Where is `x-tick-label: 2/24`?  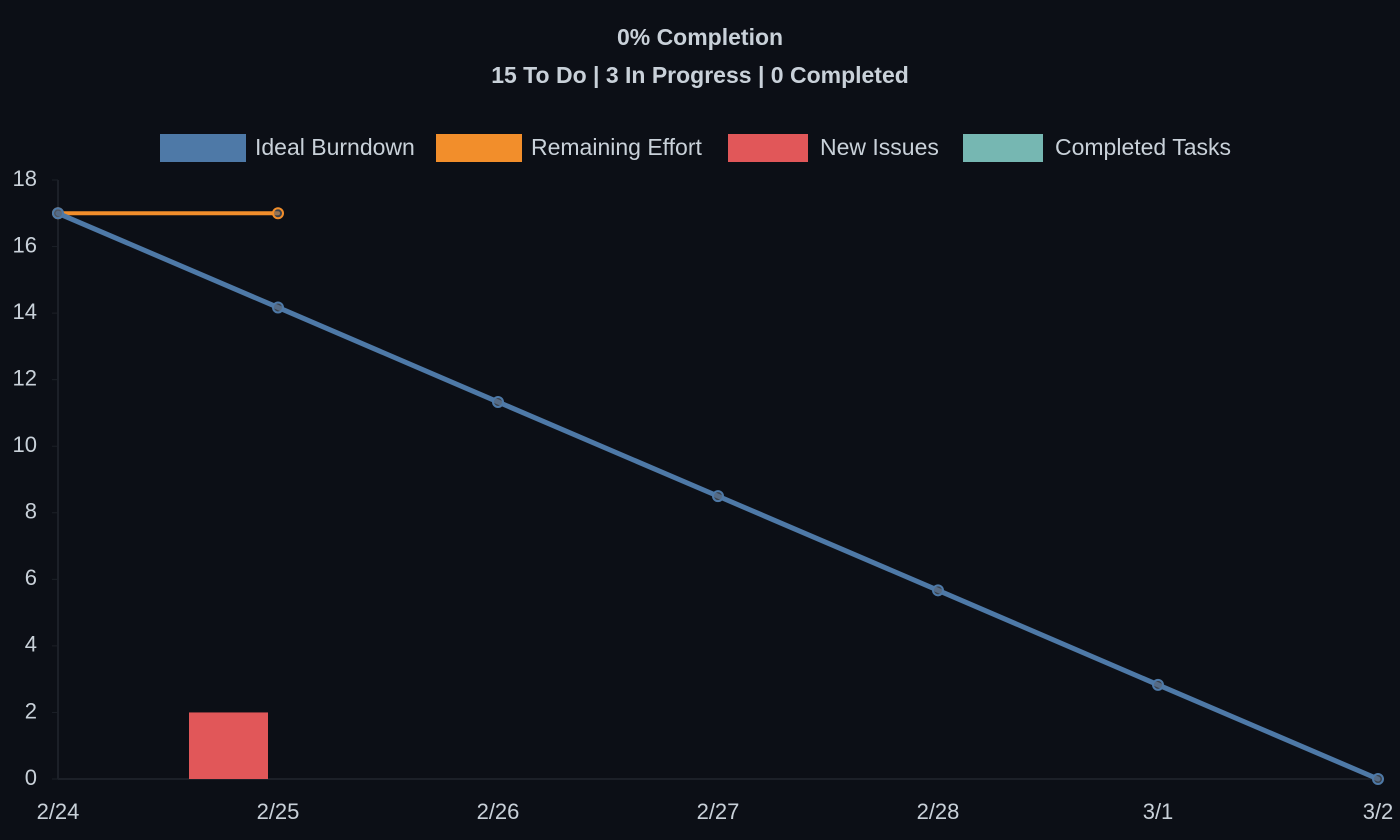 x-tick-label: 2/24 is located at coordinates (58, 811).